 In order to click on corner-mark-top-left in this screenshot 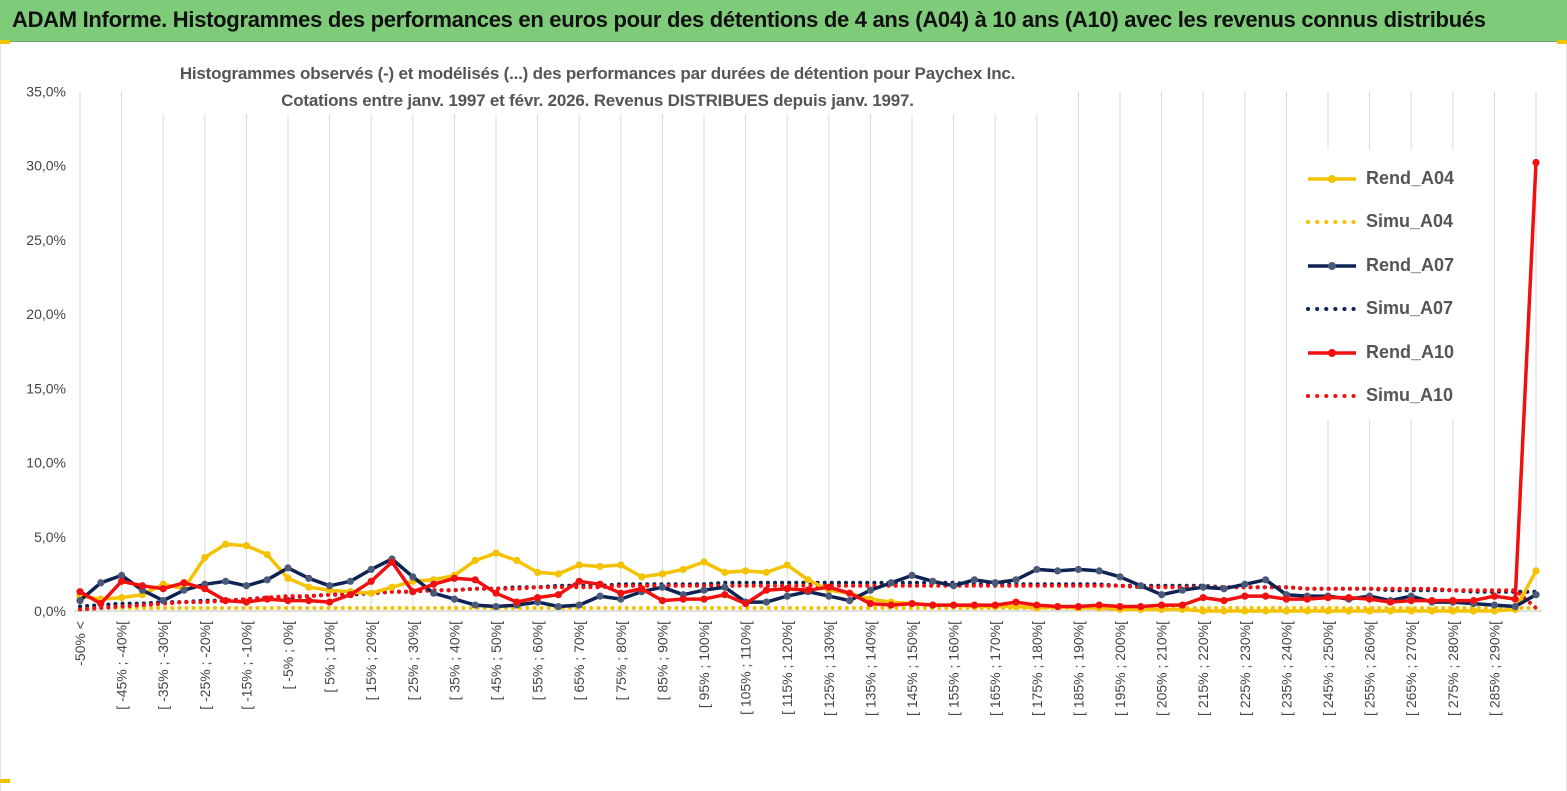, I will do `click(5, 42)`.